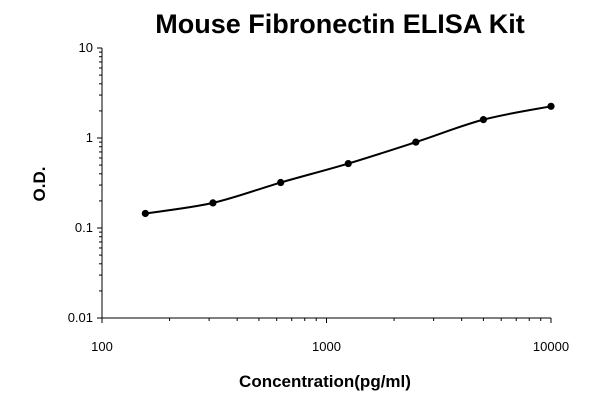 The height and width of the screenshot is (400, 600). Describe the element at coordinates (86, 47) in the screenshot. I see `y-tick-label: 10` at that location.